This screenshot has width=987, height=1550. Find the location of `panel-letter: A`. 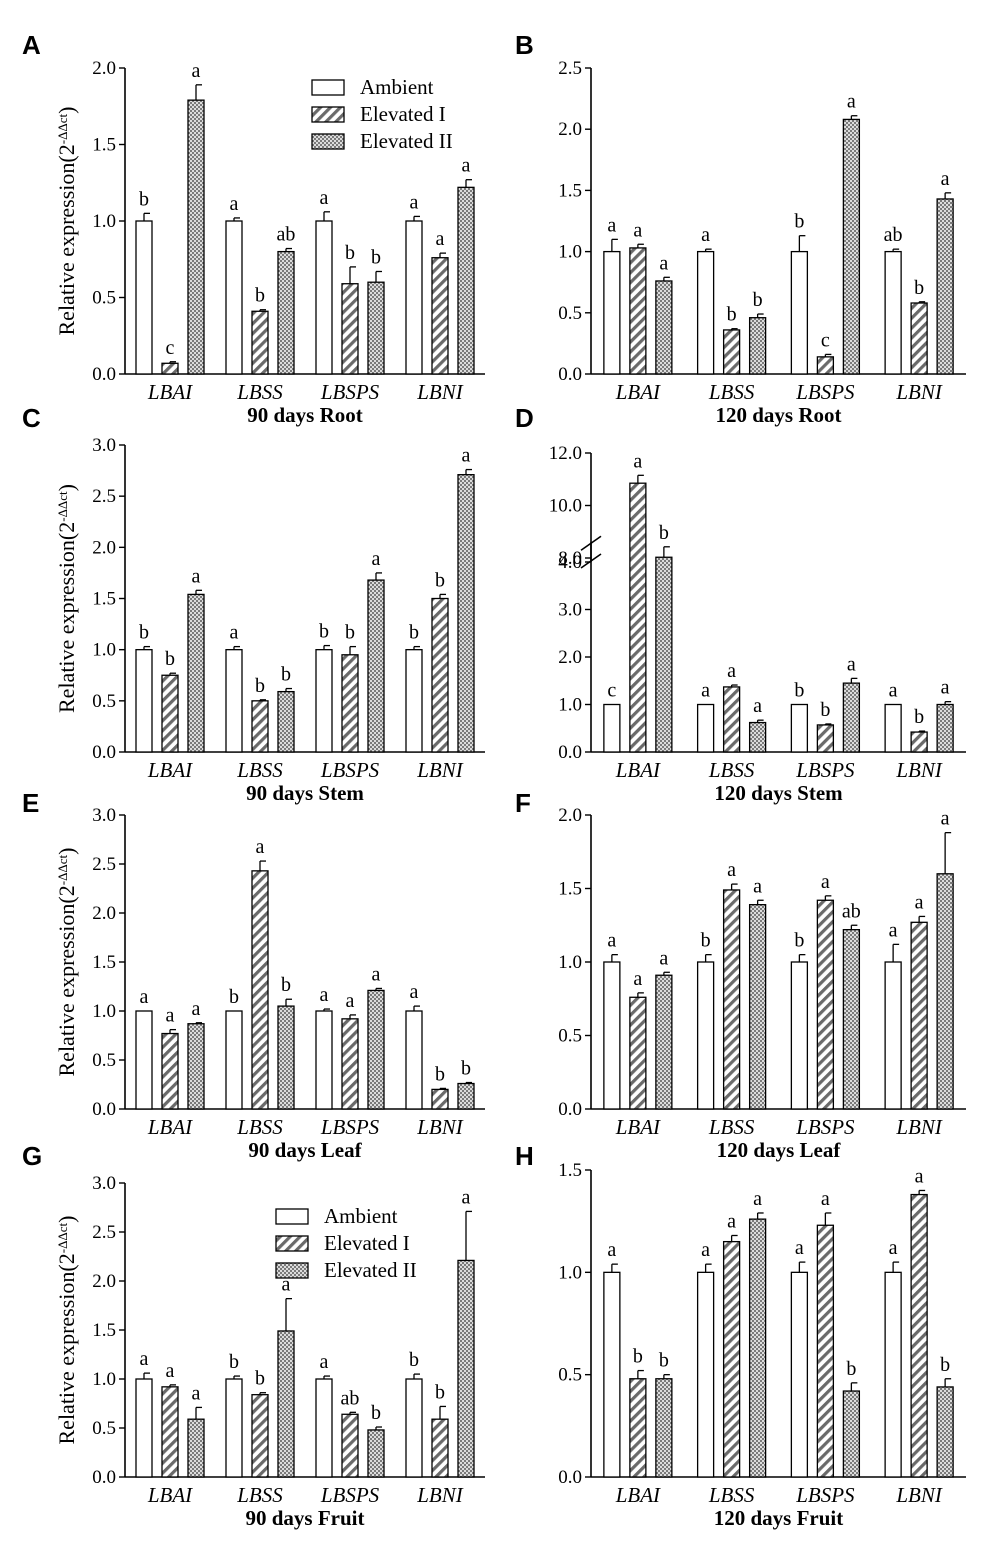

panel-letter: A is located at coordinates (31, 45).